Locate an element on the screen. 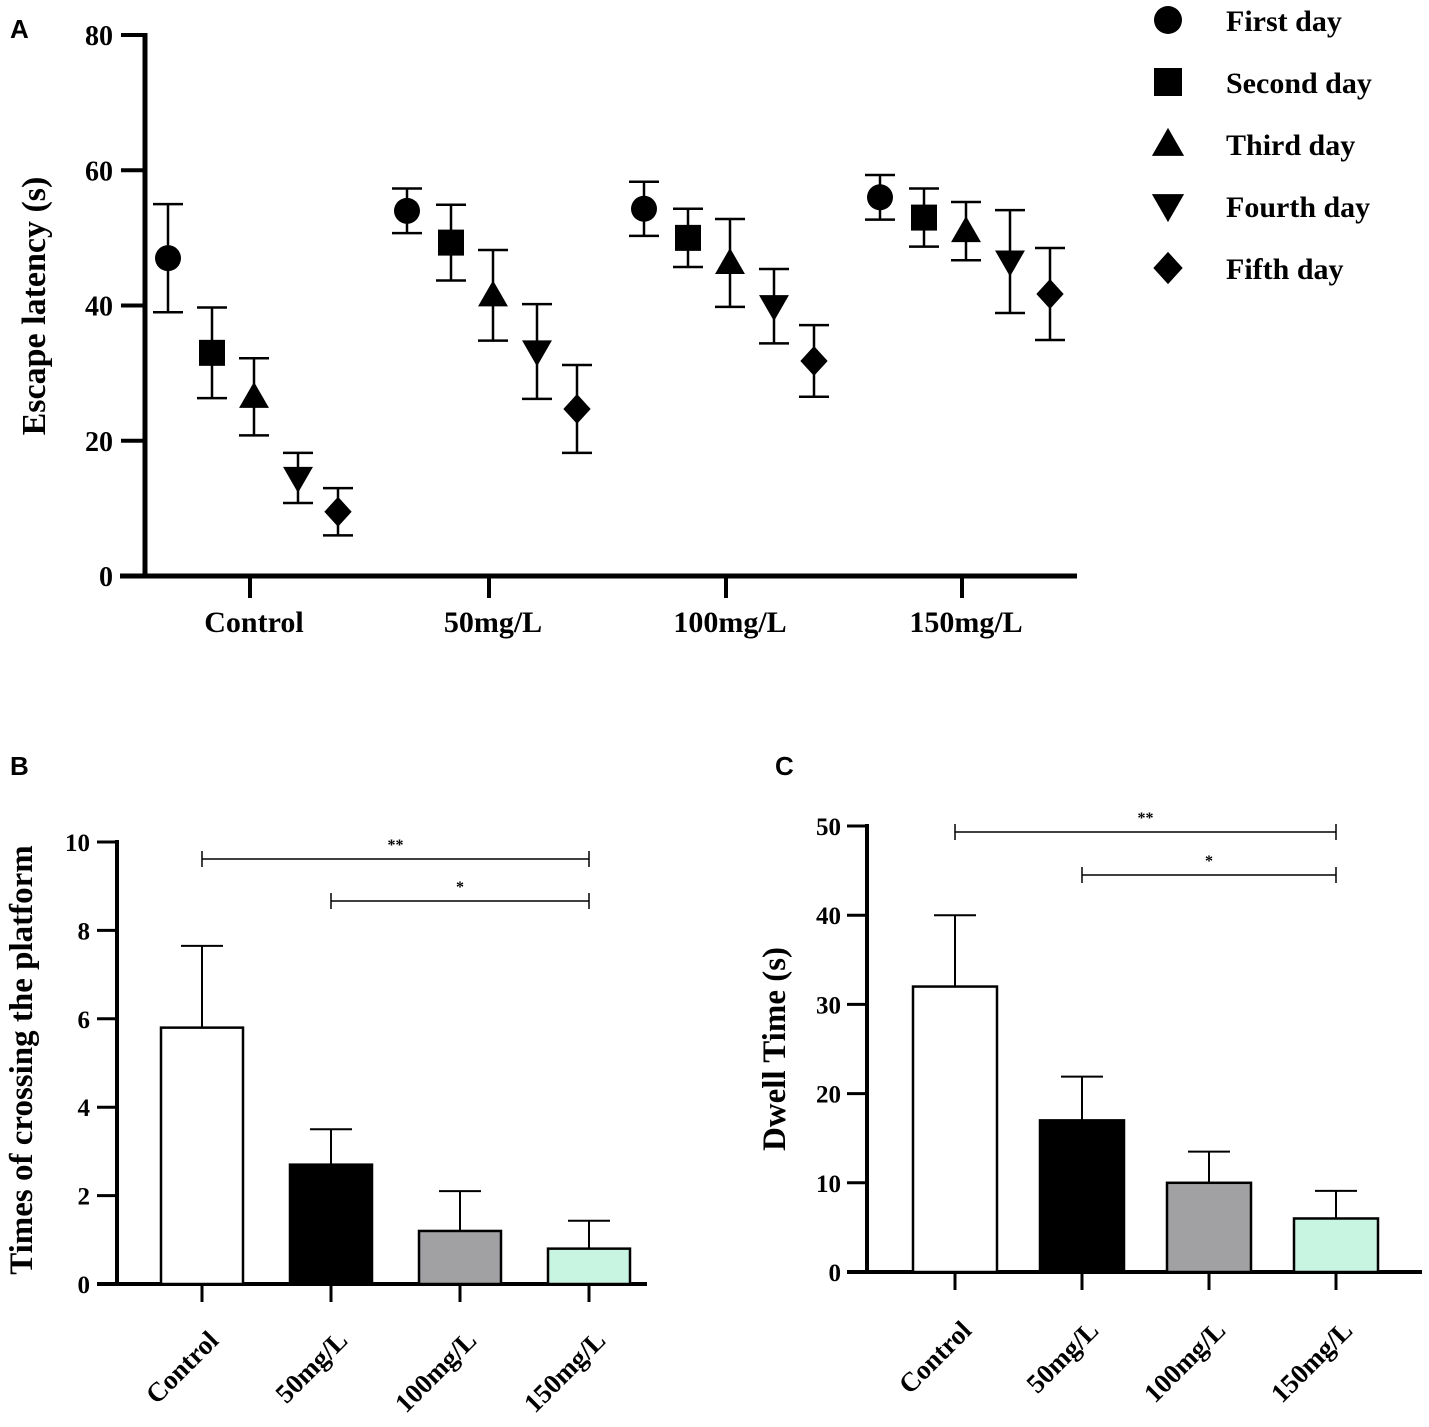  y-tick-label: 30 is located at coordinates (828, 1005).